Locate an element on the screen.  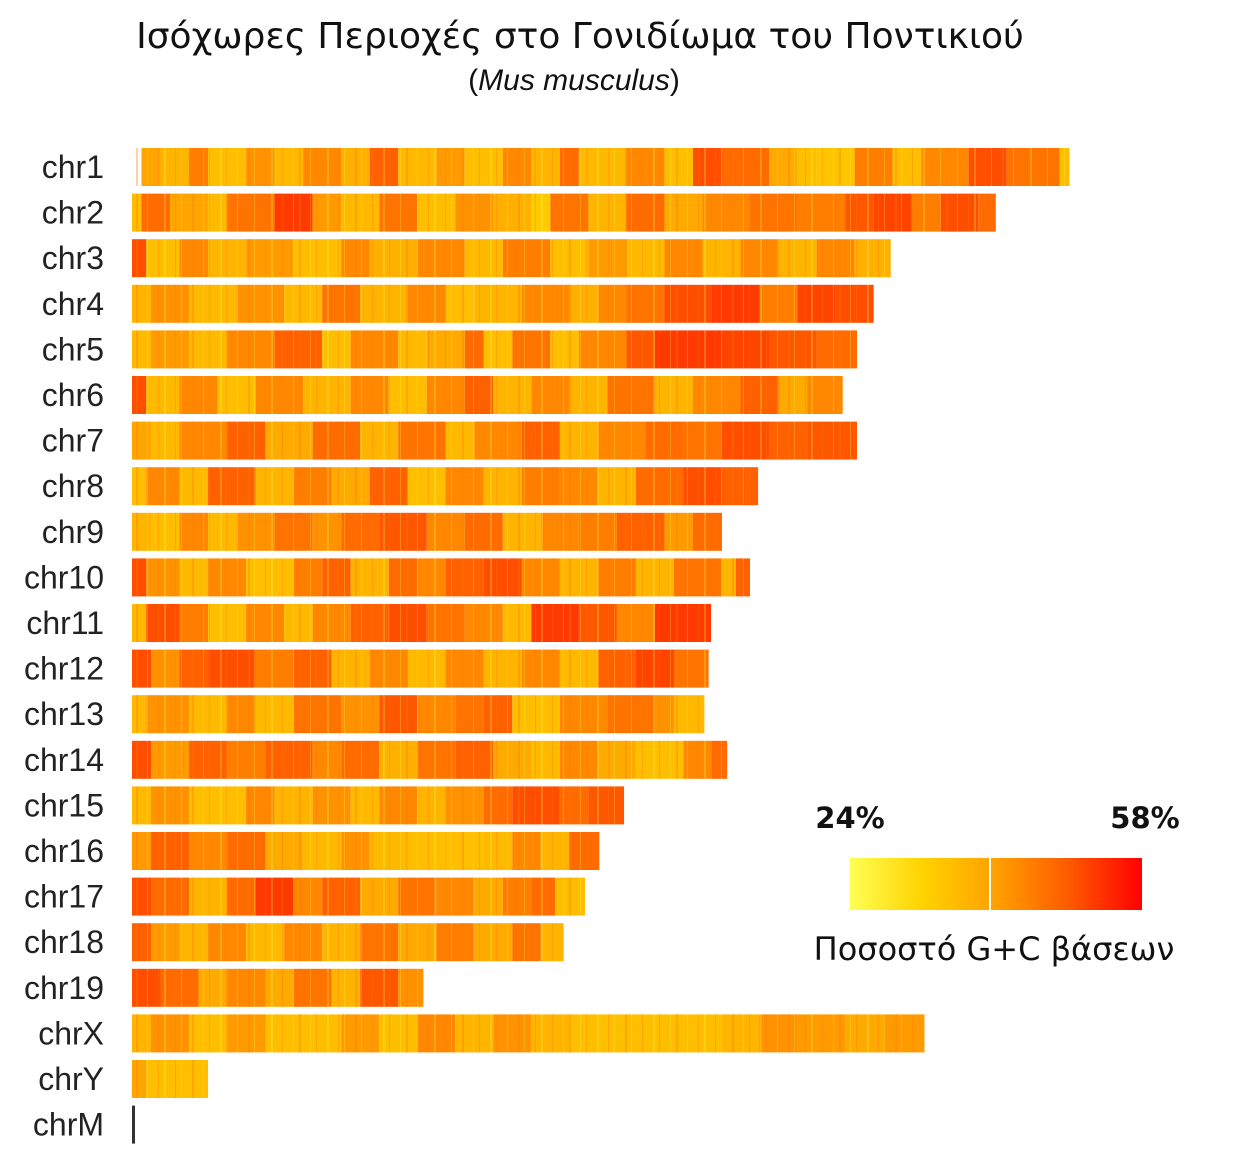
chromosome-label-chr15: chr15 is located at coordinates (64, 805).